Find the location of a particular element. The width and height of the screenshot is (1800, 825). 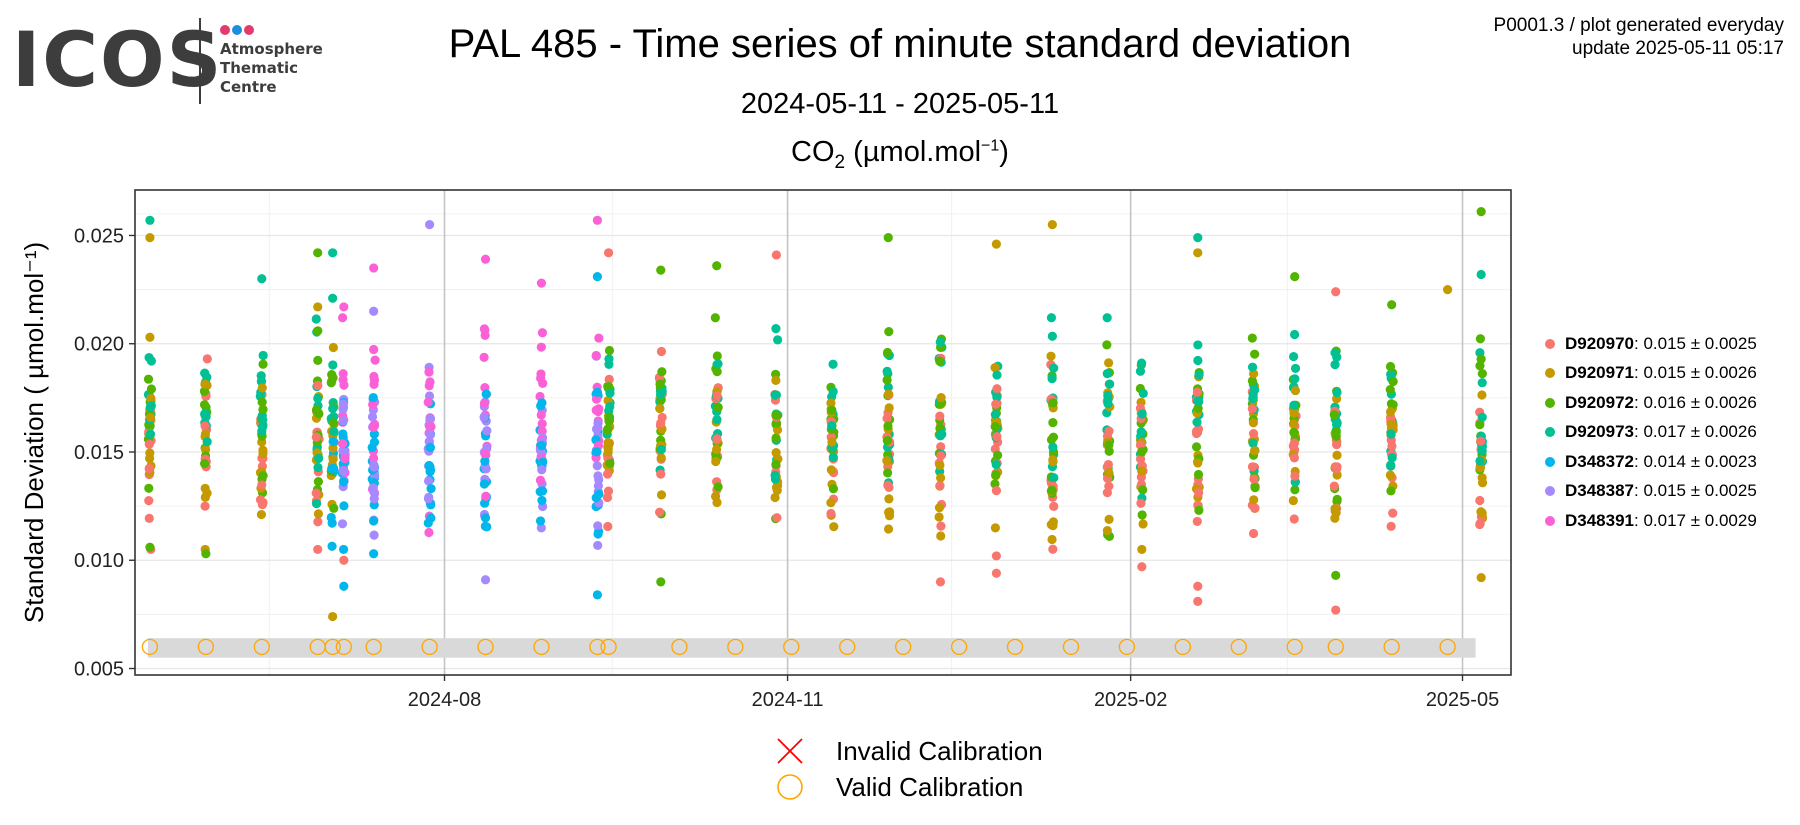

legend-series-name: D920970 is located at coordinates (1600, 343).